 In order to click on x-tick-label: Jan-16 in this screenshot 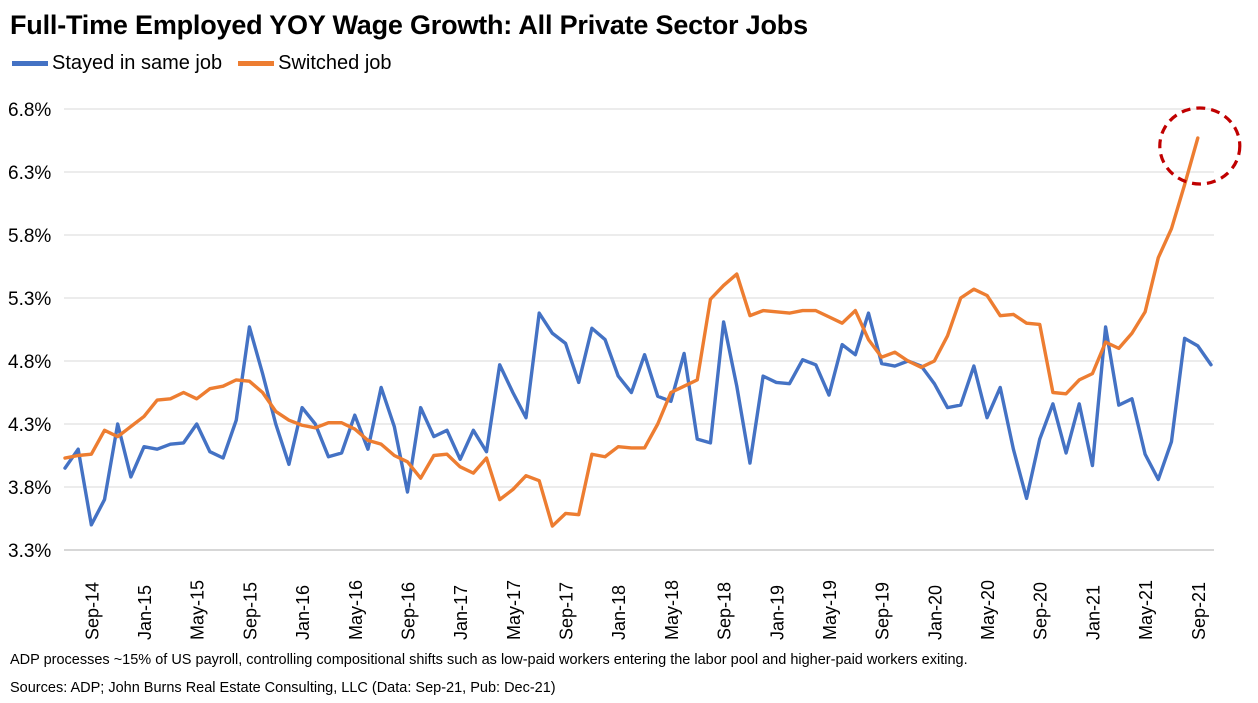, I will do `click(303, 612)`.